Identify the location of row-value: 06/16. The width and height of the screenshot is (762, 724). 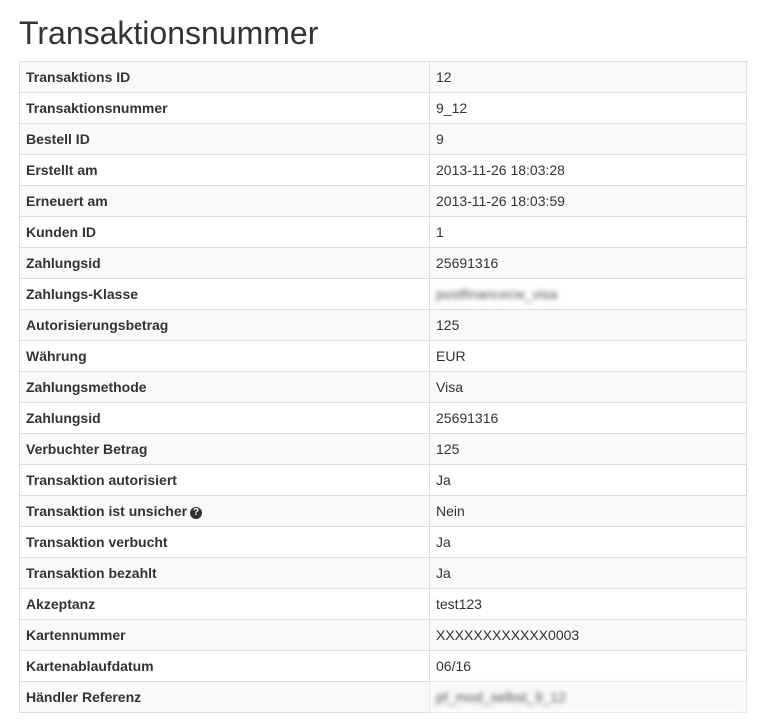
(588, 666).